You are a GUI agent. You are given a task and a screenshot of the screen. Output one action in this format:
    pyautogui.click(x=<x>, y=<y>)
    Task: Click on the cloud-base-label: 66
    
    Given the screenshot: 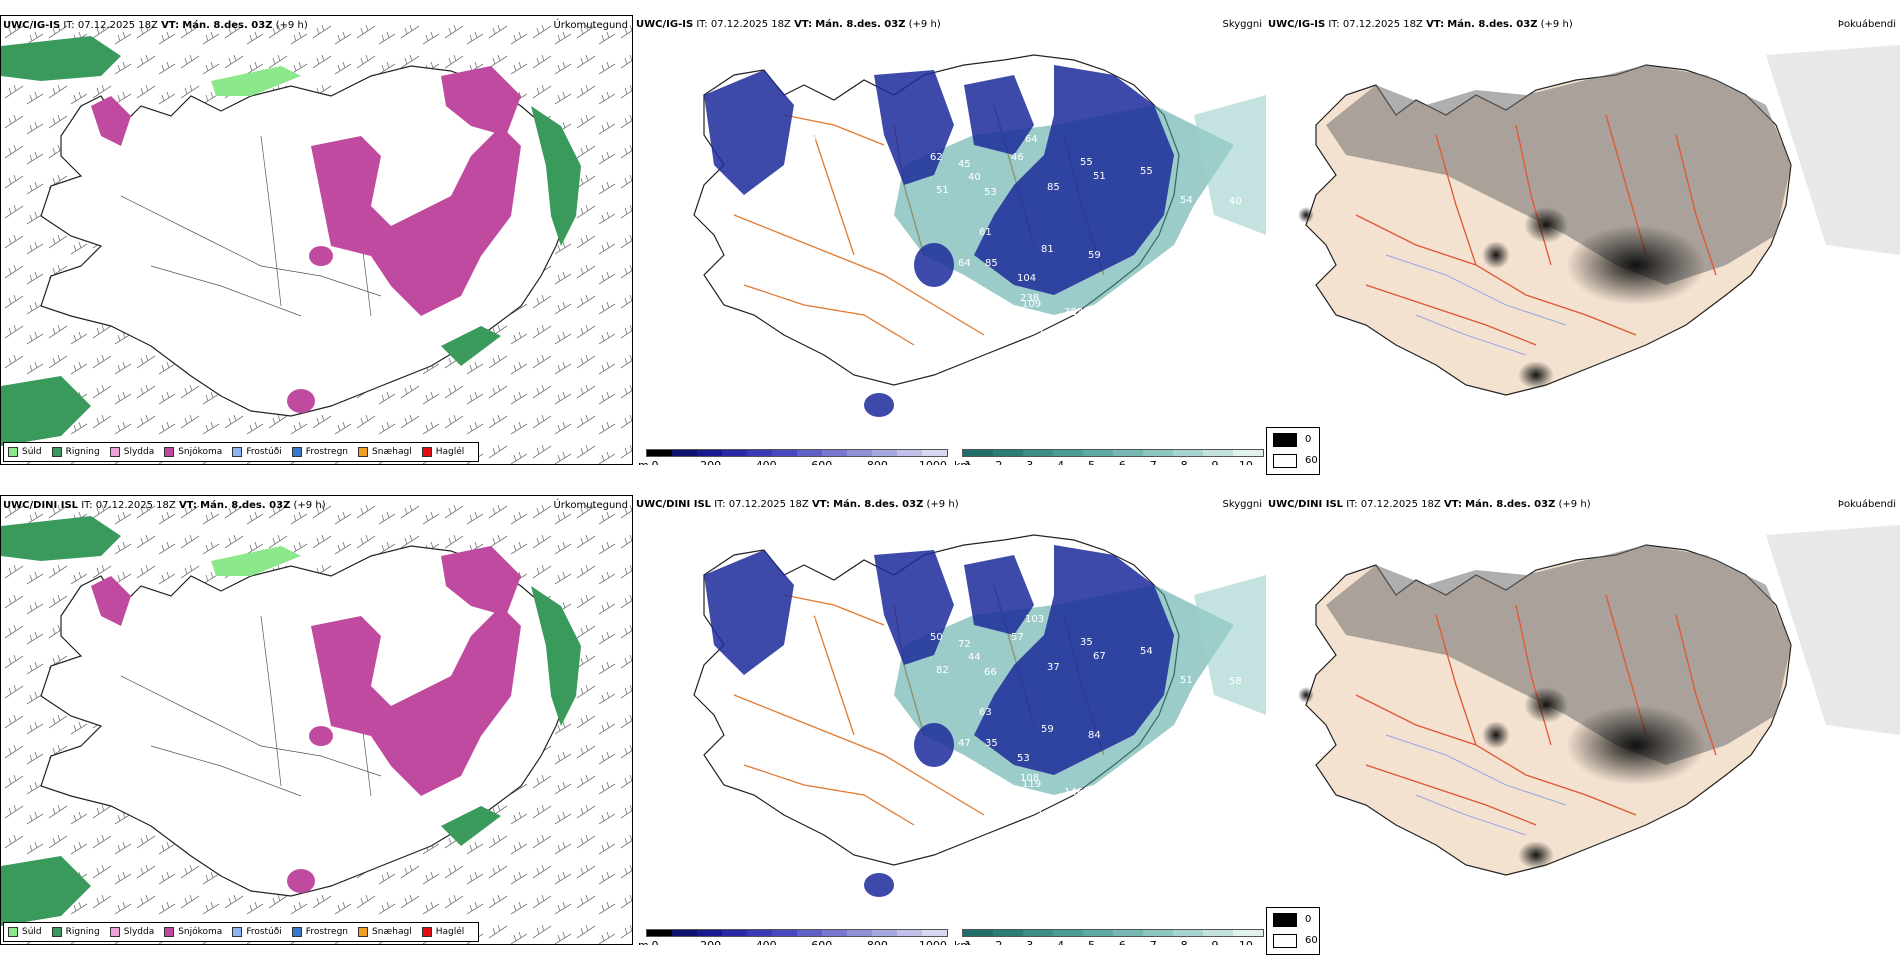 What is the action you would take?
    pyautogui.click(x=1084, y=326)
    